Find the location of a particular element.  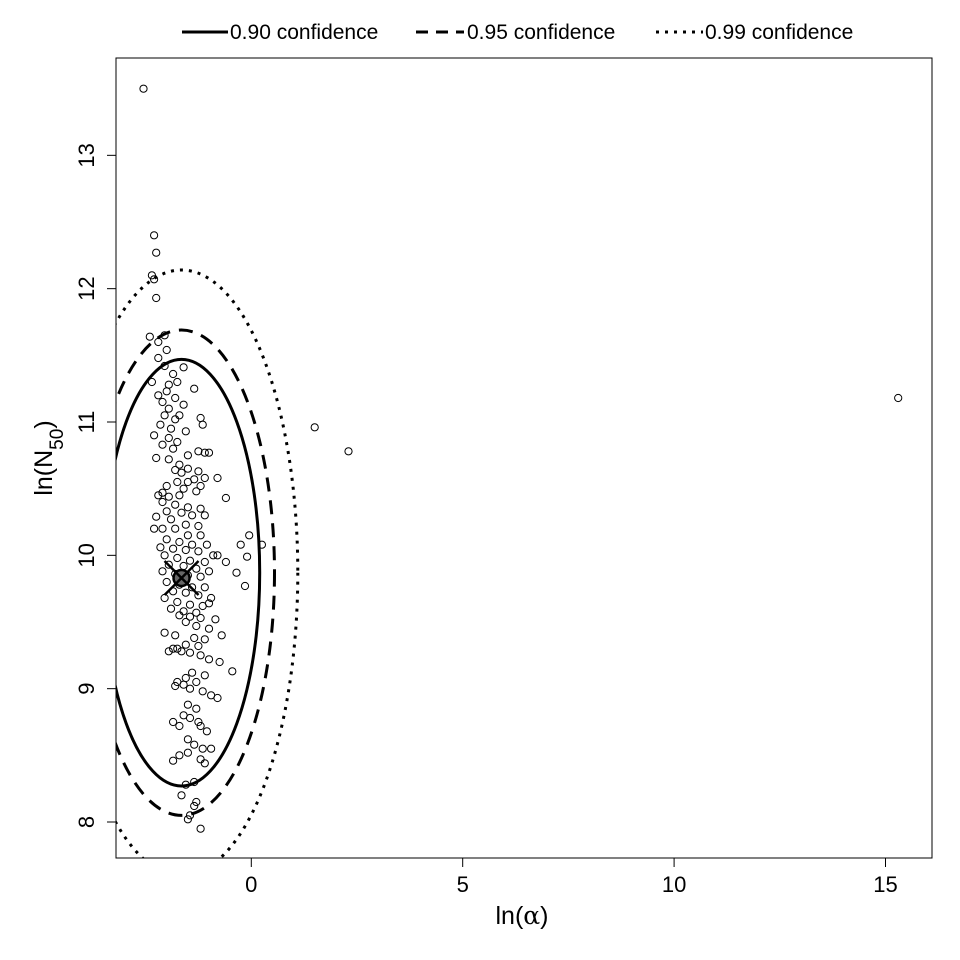

y-tick-label: 10 is located at coordinates (86, 555).